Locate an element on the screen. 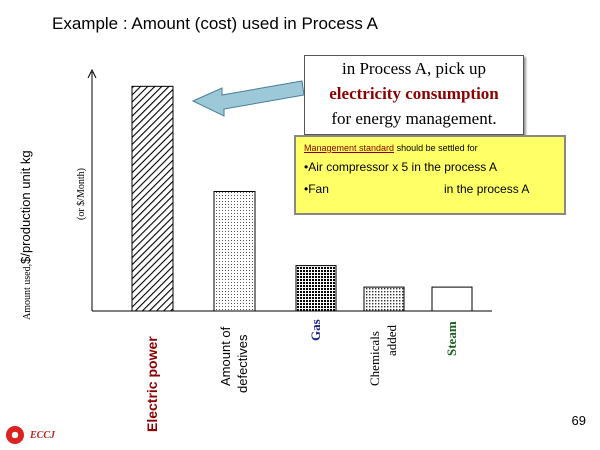  x-tick-label: Chemicals is located at coordinates (374, 358).